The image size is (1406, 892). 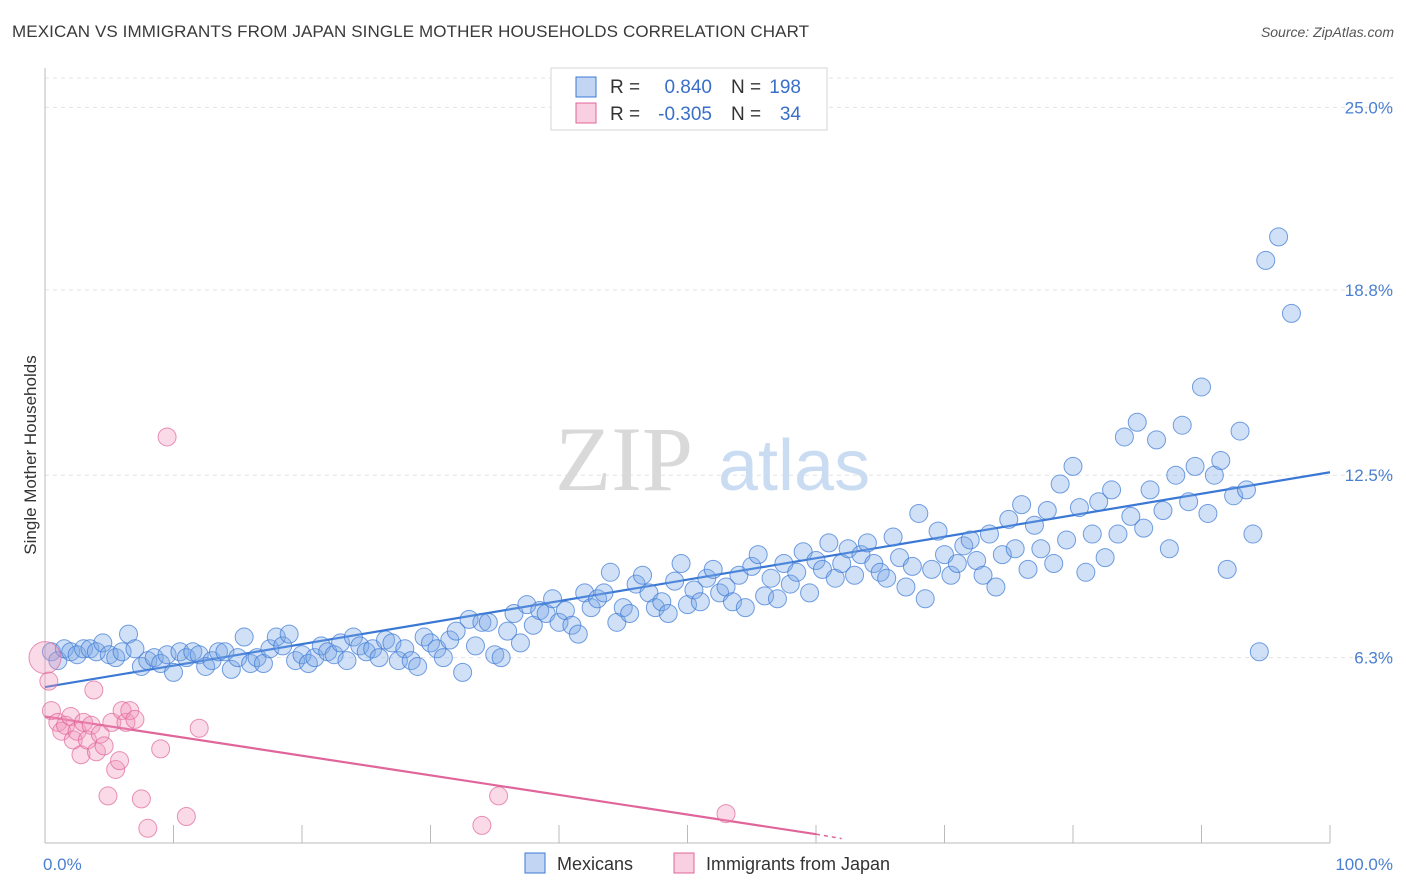 What do you see at coordinates (535, 863) in the screenshot?
I see `bottom-swatch-mexicans` at bounding box center [535, 863].